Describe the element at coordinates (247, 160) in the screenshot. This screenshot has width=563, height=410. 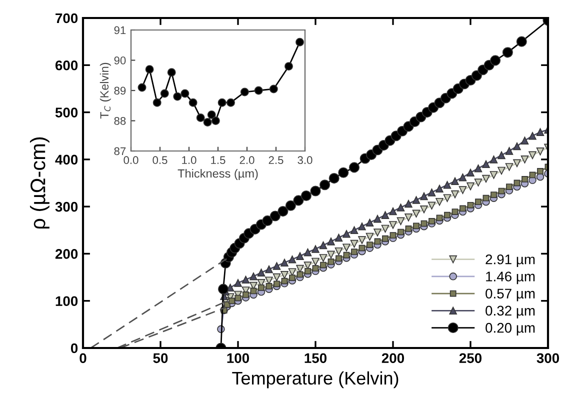
I see `x-tick-label: 2.0` at that location.